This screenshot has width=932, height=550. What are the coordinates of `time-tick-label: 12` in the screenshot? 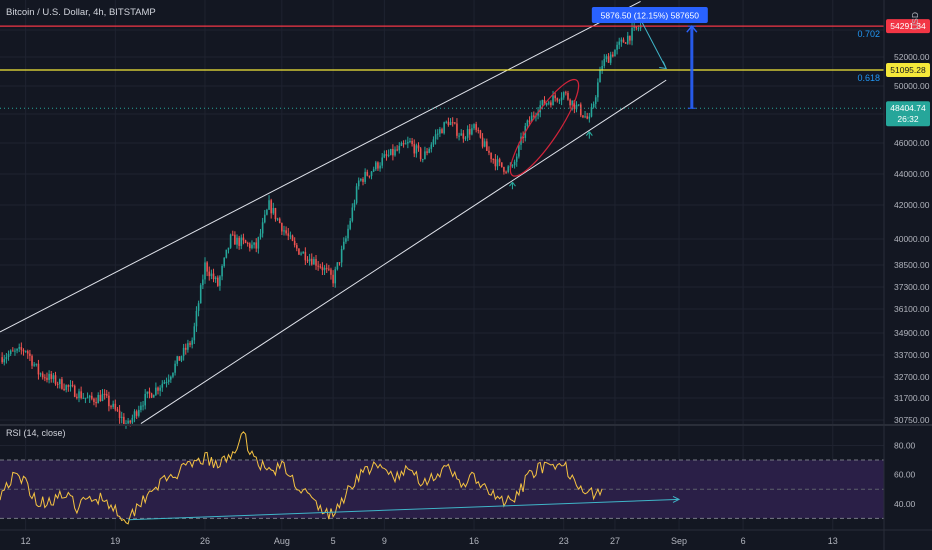 It's located at (26, 541).